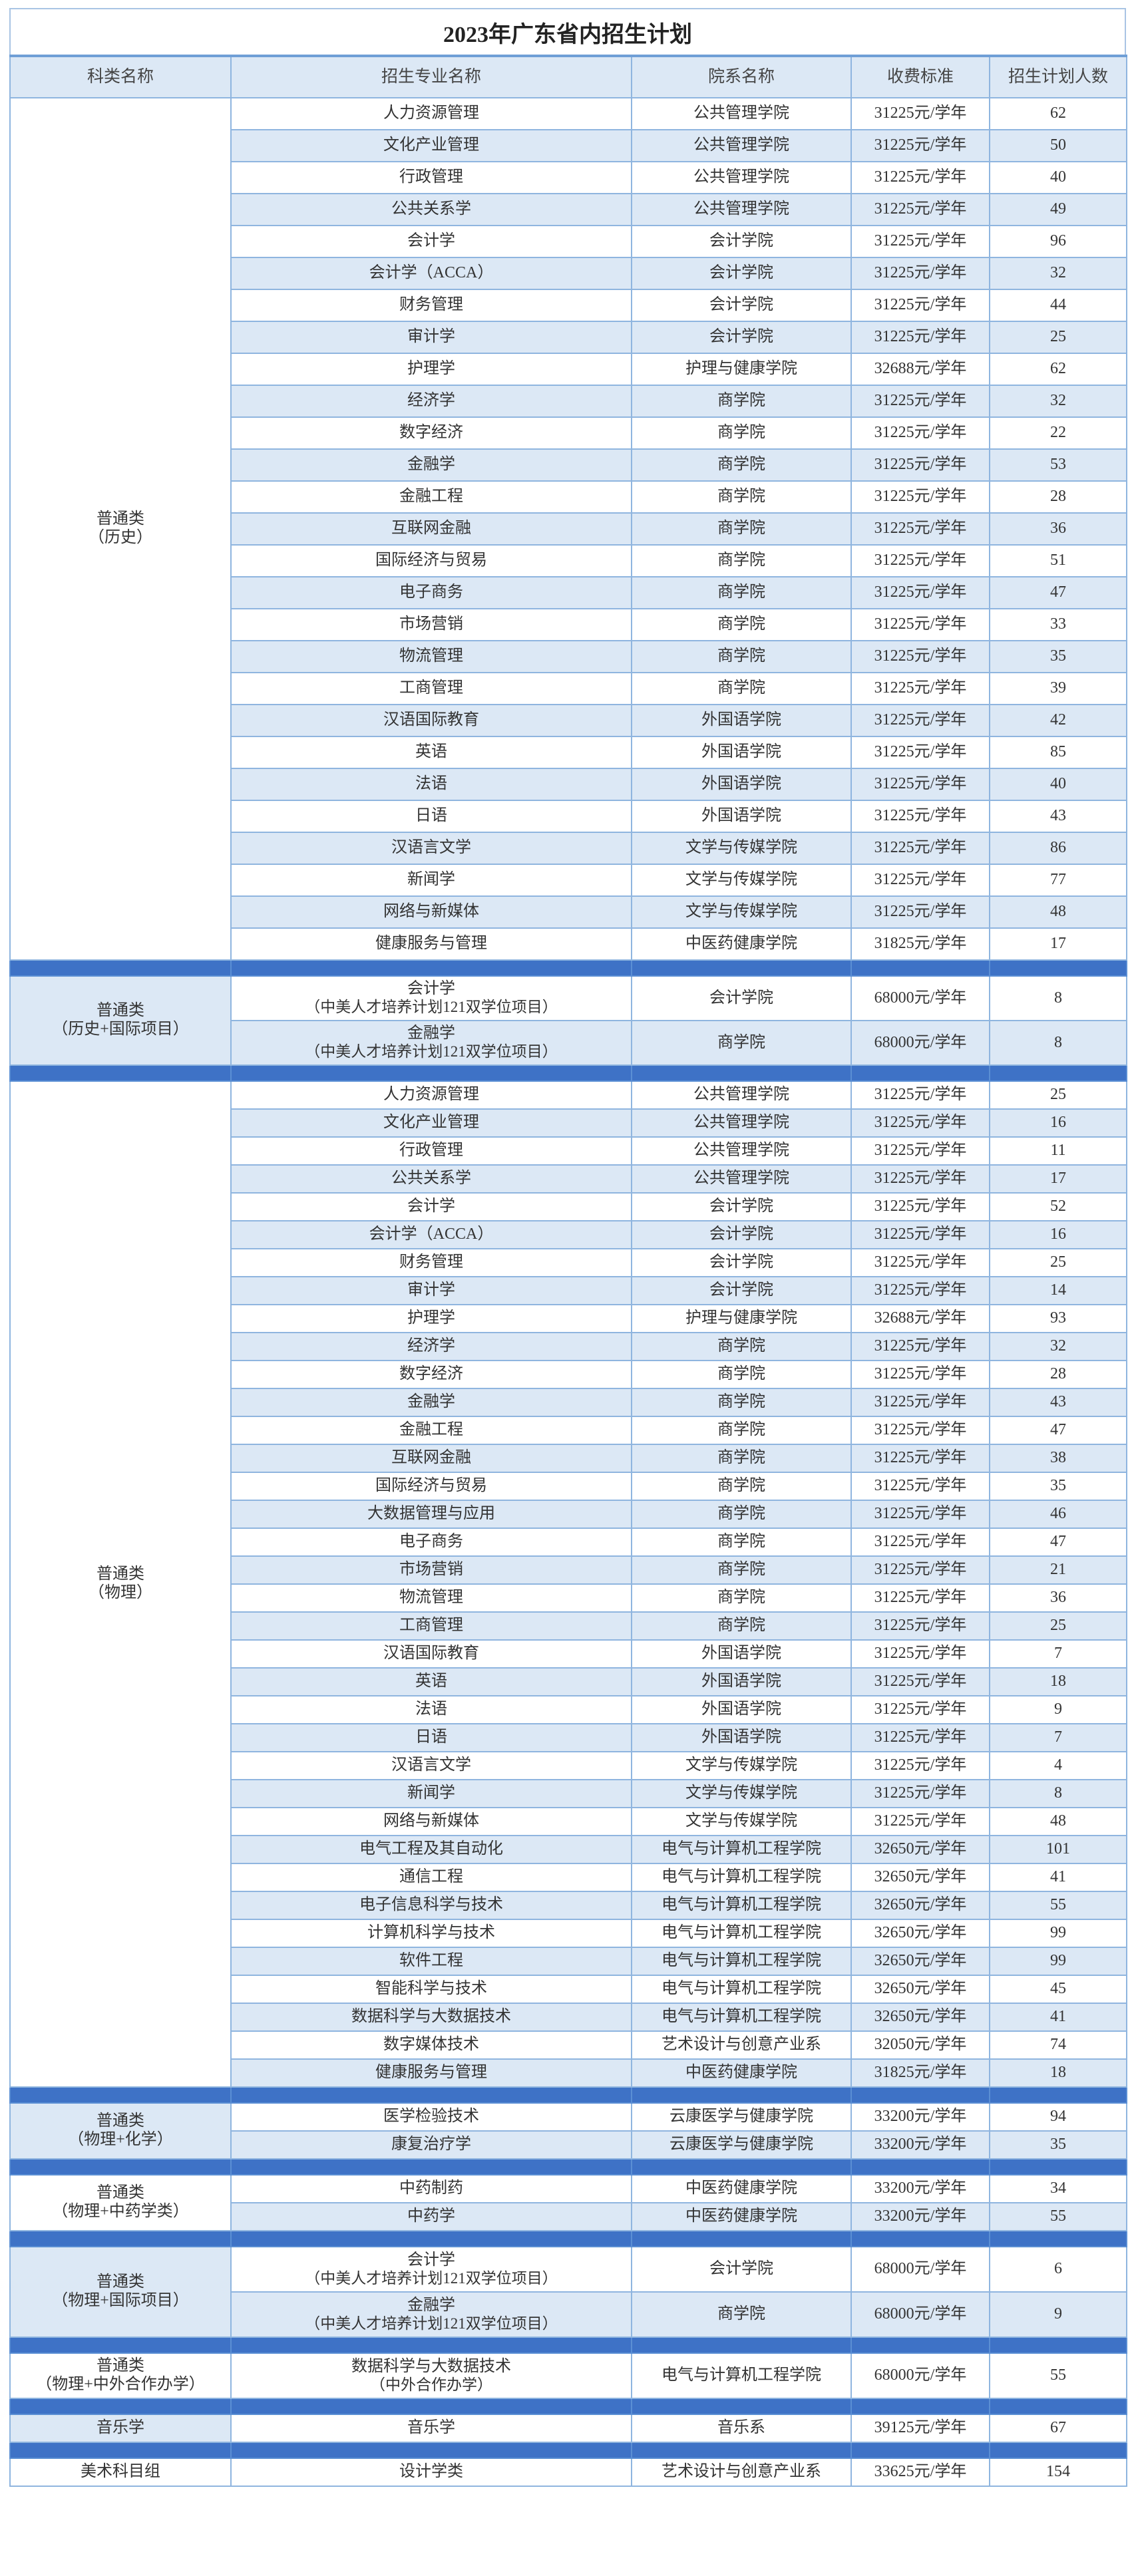 This screenshot has height=2576, width=1136. I want to click on college-cell: 云康医学与健康学院, so click(741, 2145).